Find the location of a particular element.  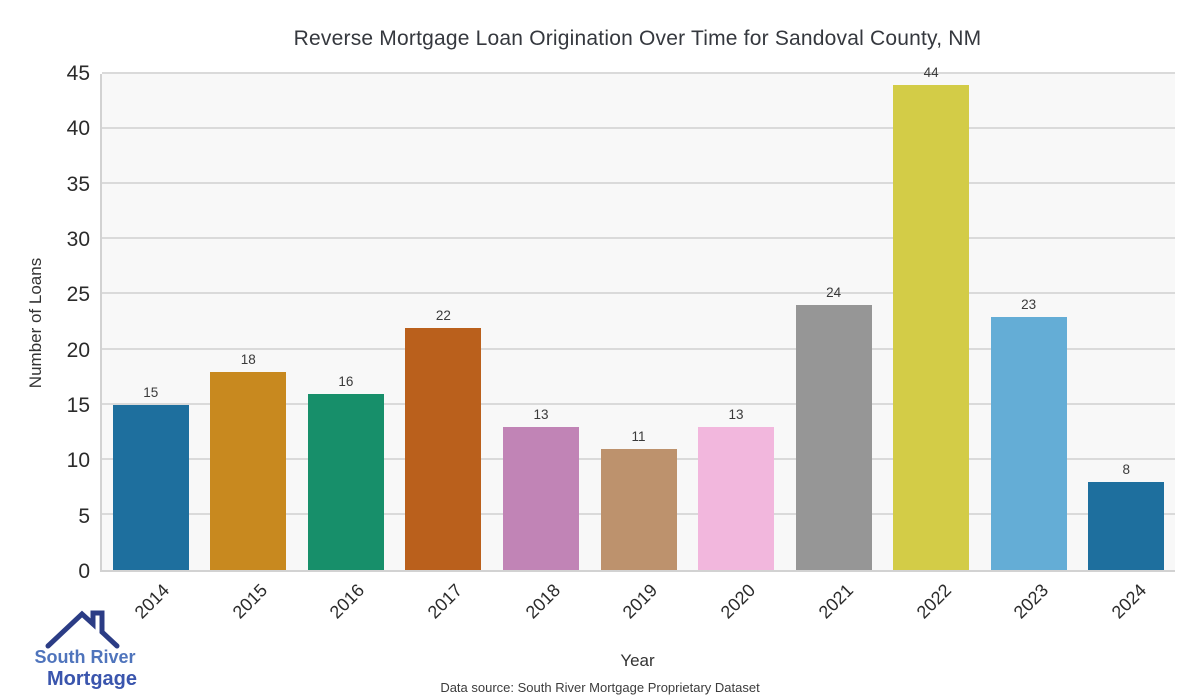

y-tick-10: 10 is located at coordinates (78, 461).